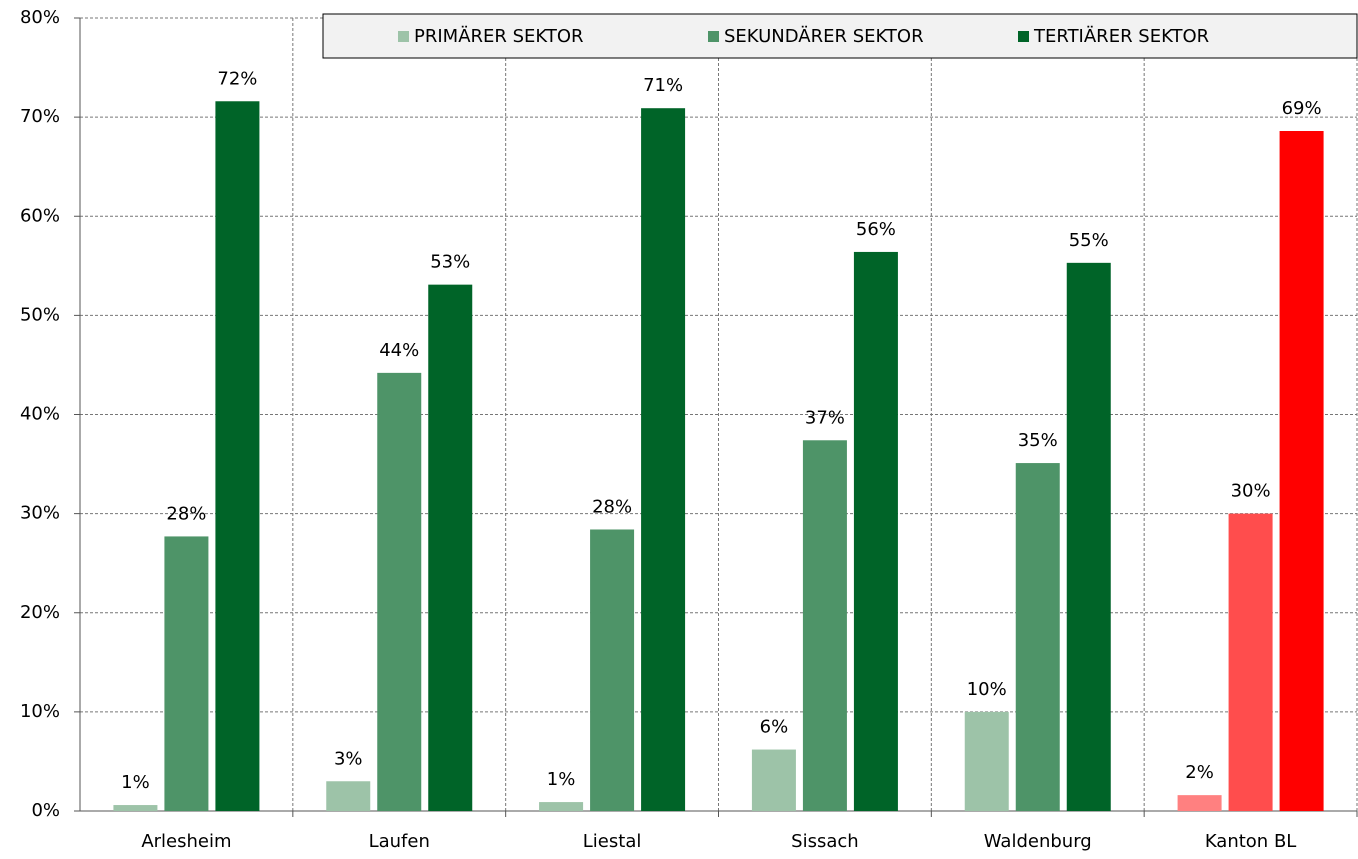  What do you see at coordinates (1251, 491) in the screenshot?
I see `value-label: 30%` at bounding box center [1251, 491].